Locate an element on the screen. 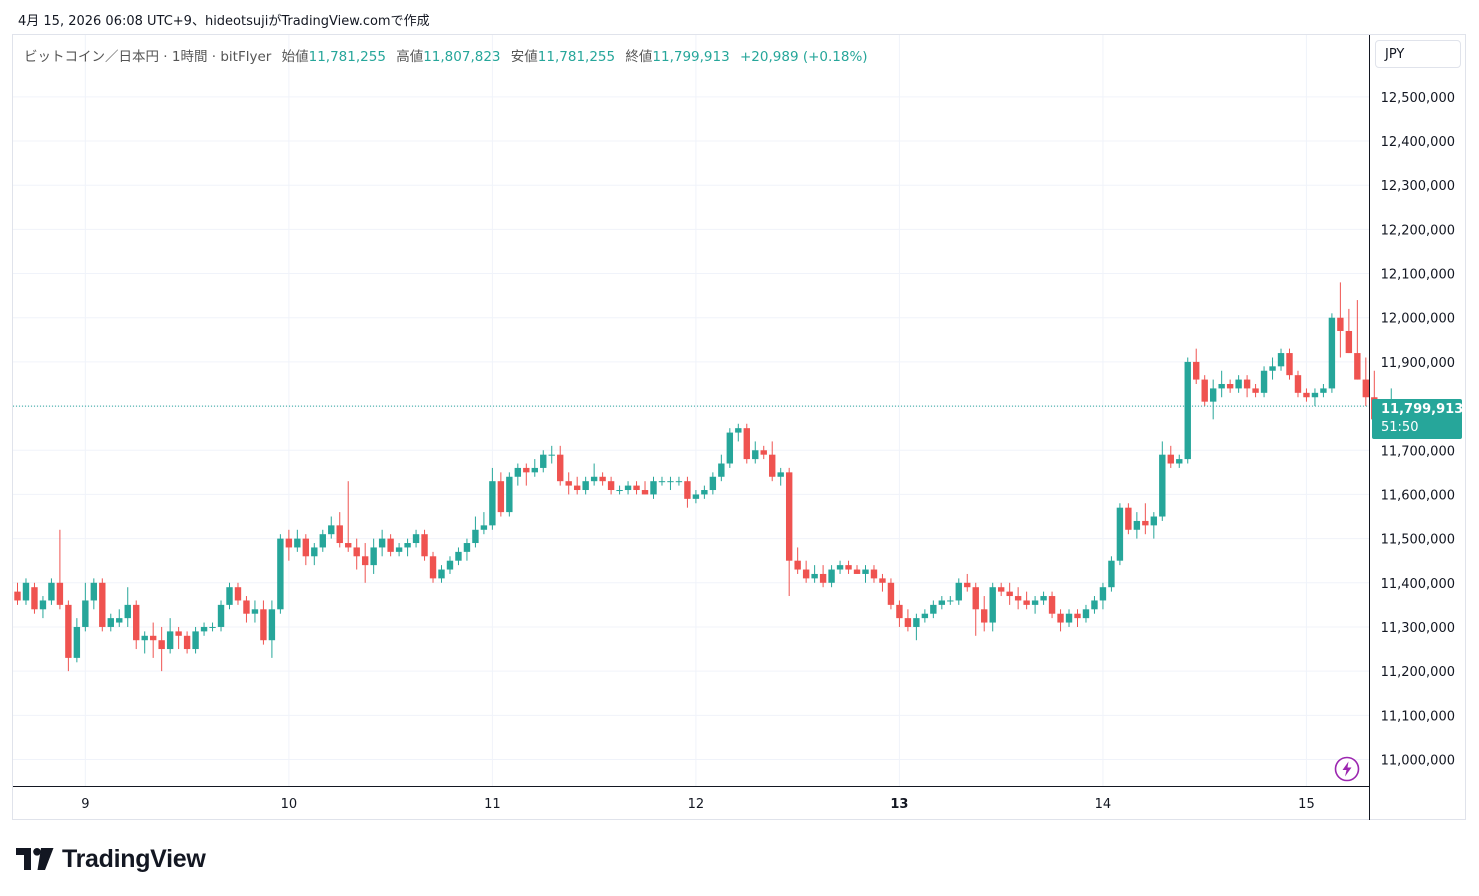  price-tick-label: 12,100,000 is located at coordinates (1418, 275).